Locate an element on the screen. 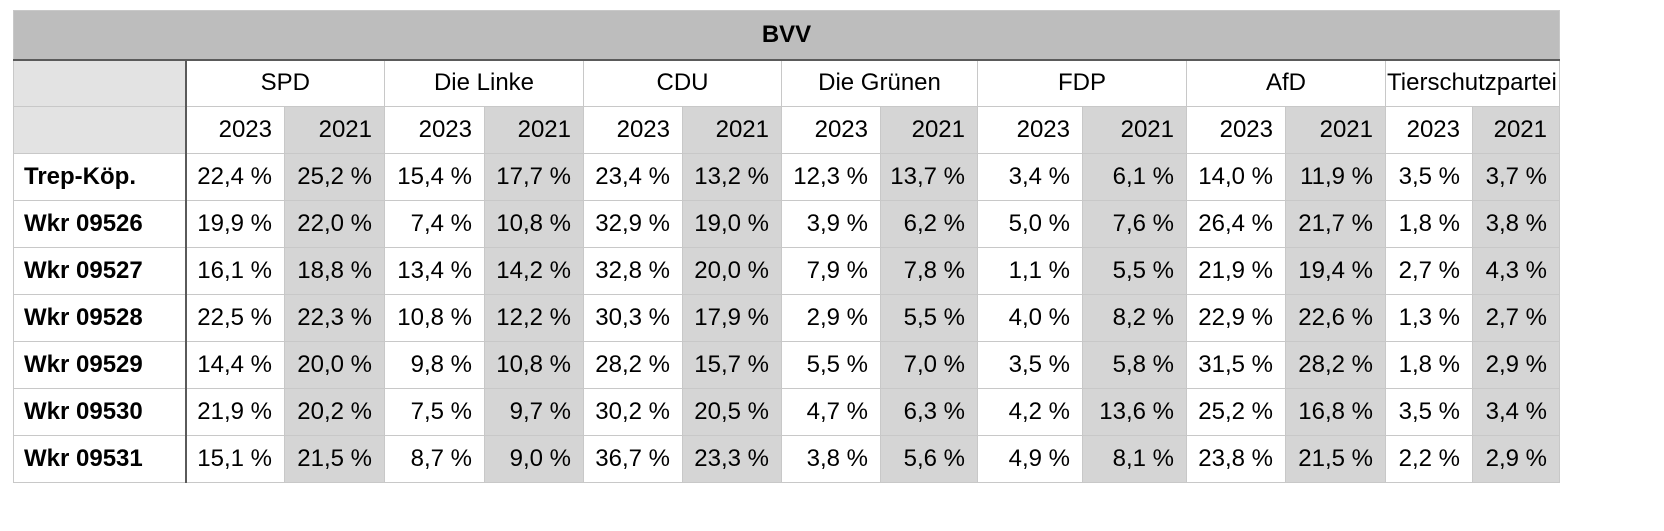  value-cell: 8,2 % is located at coordinates (1134, 318).